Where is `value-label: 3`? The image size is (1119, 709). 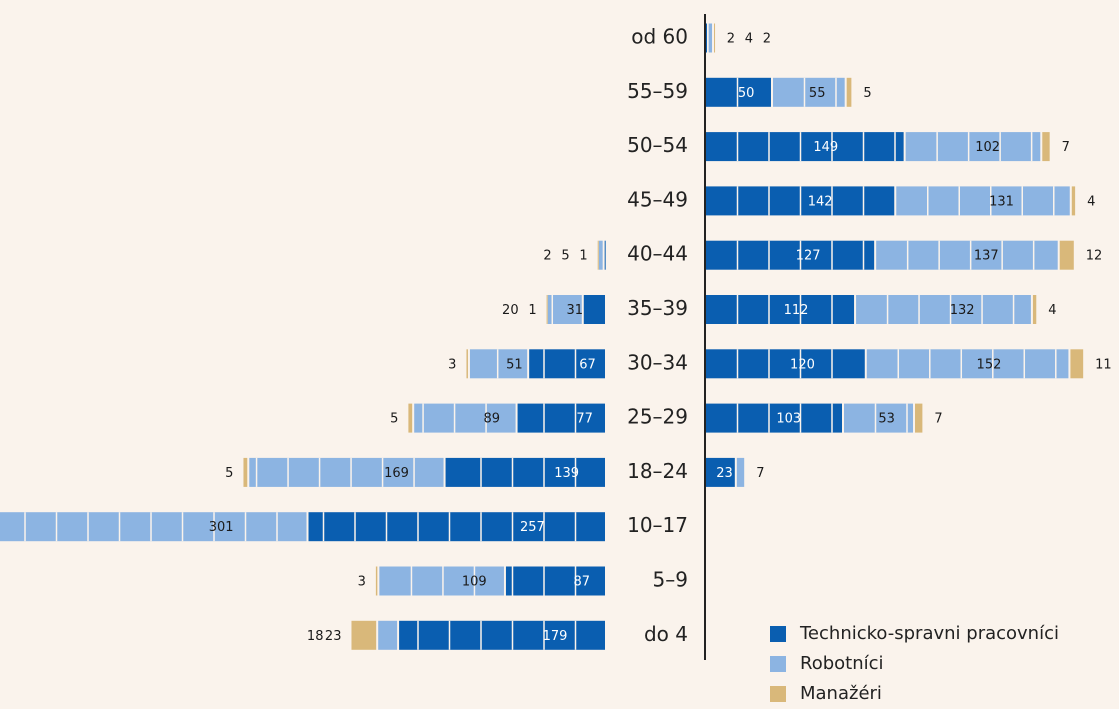 value-label: 3 is located at coordinates (362, 582).